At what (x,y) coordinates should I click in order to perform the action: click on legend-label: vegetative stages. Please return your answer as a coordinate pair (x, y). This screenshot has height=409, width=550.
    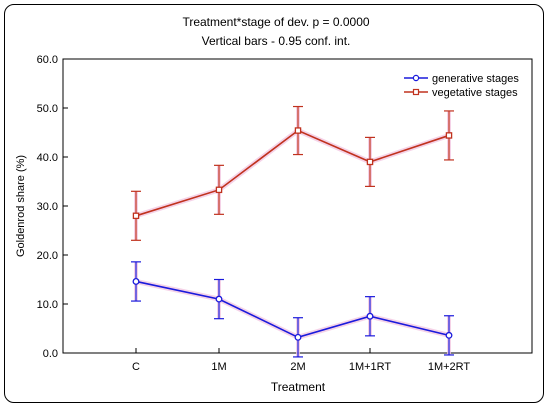
    Looking at the image, I should click on (475, 93).